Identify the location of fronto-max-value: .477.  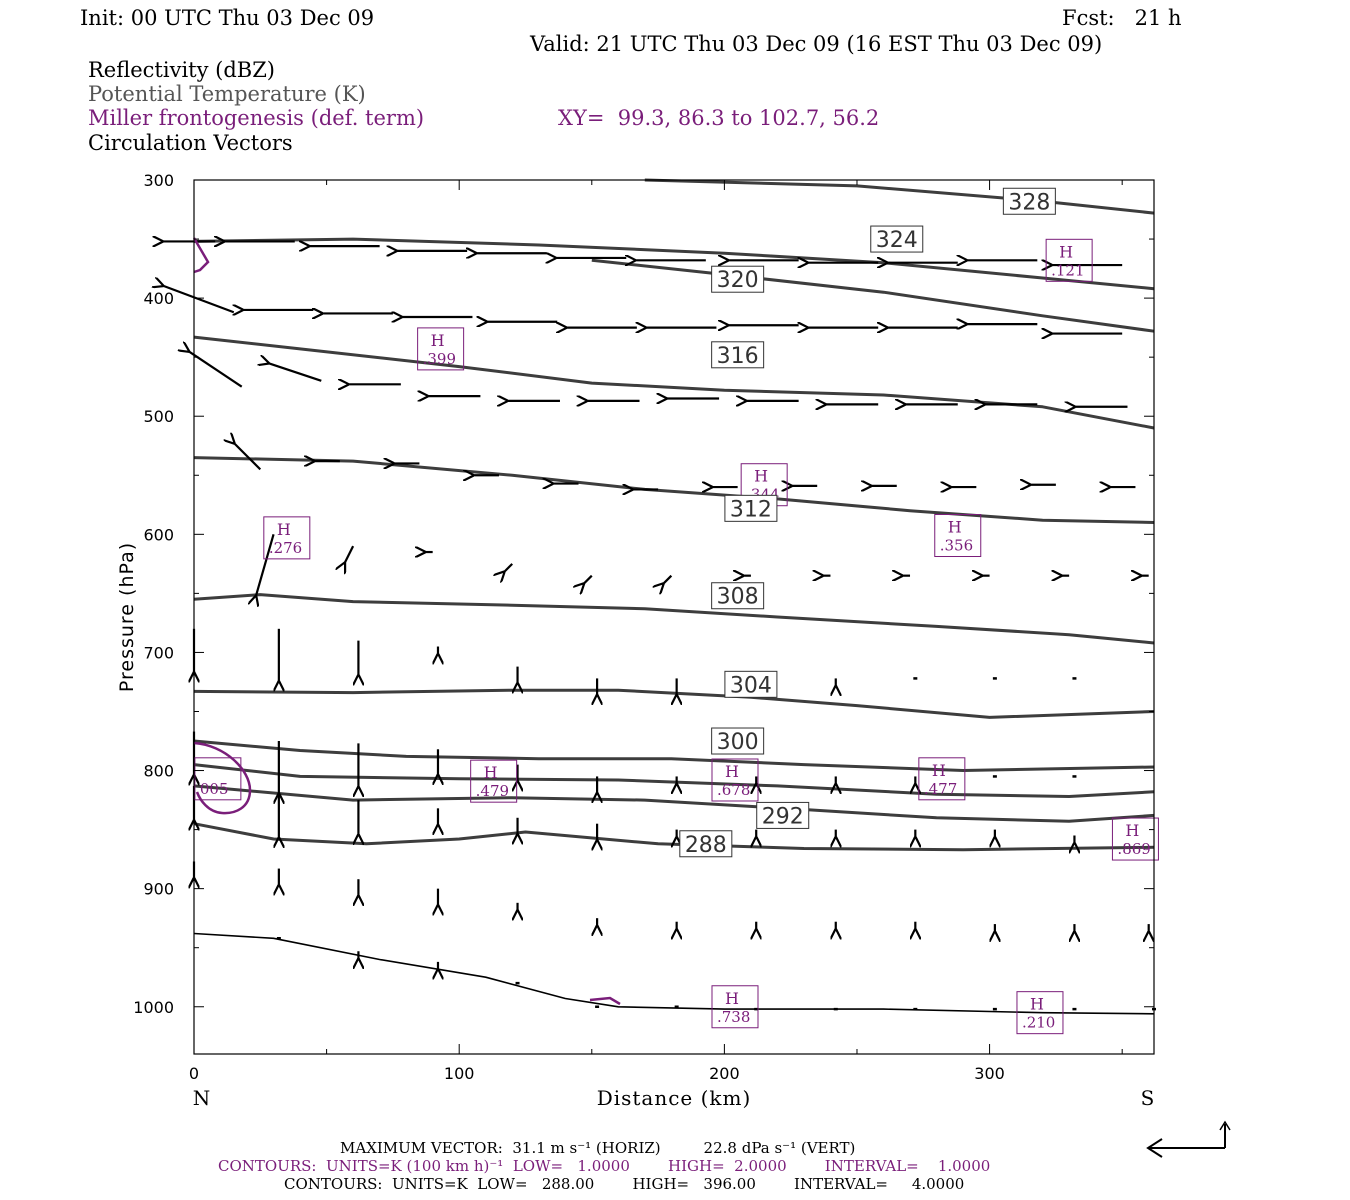
(940, 789).